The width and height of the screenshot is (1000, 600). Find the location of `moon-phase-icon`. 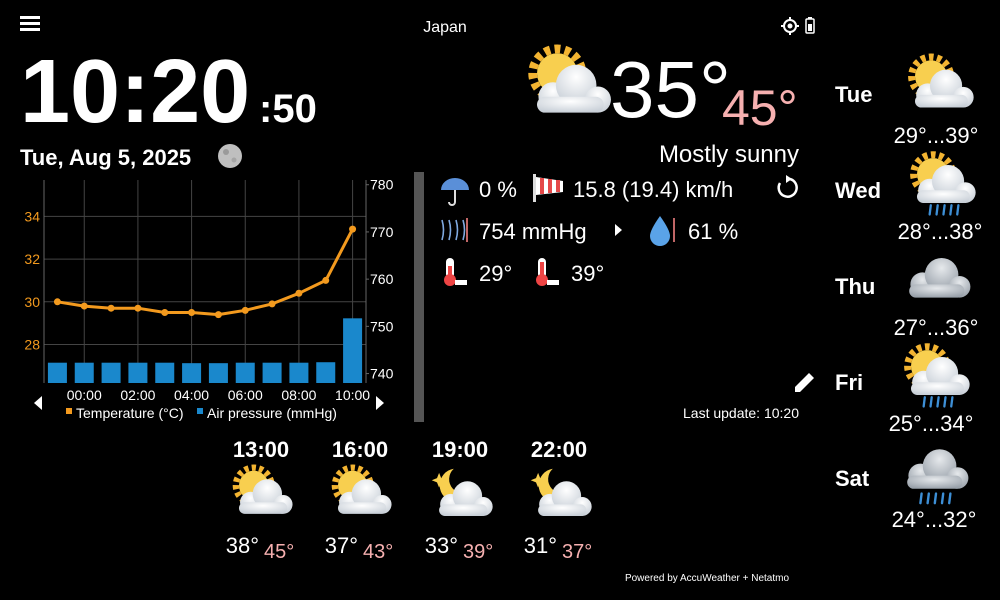

moon-phase-icon is located at coordinates (230, 156).